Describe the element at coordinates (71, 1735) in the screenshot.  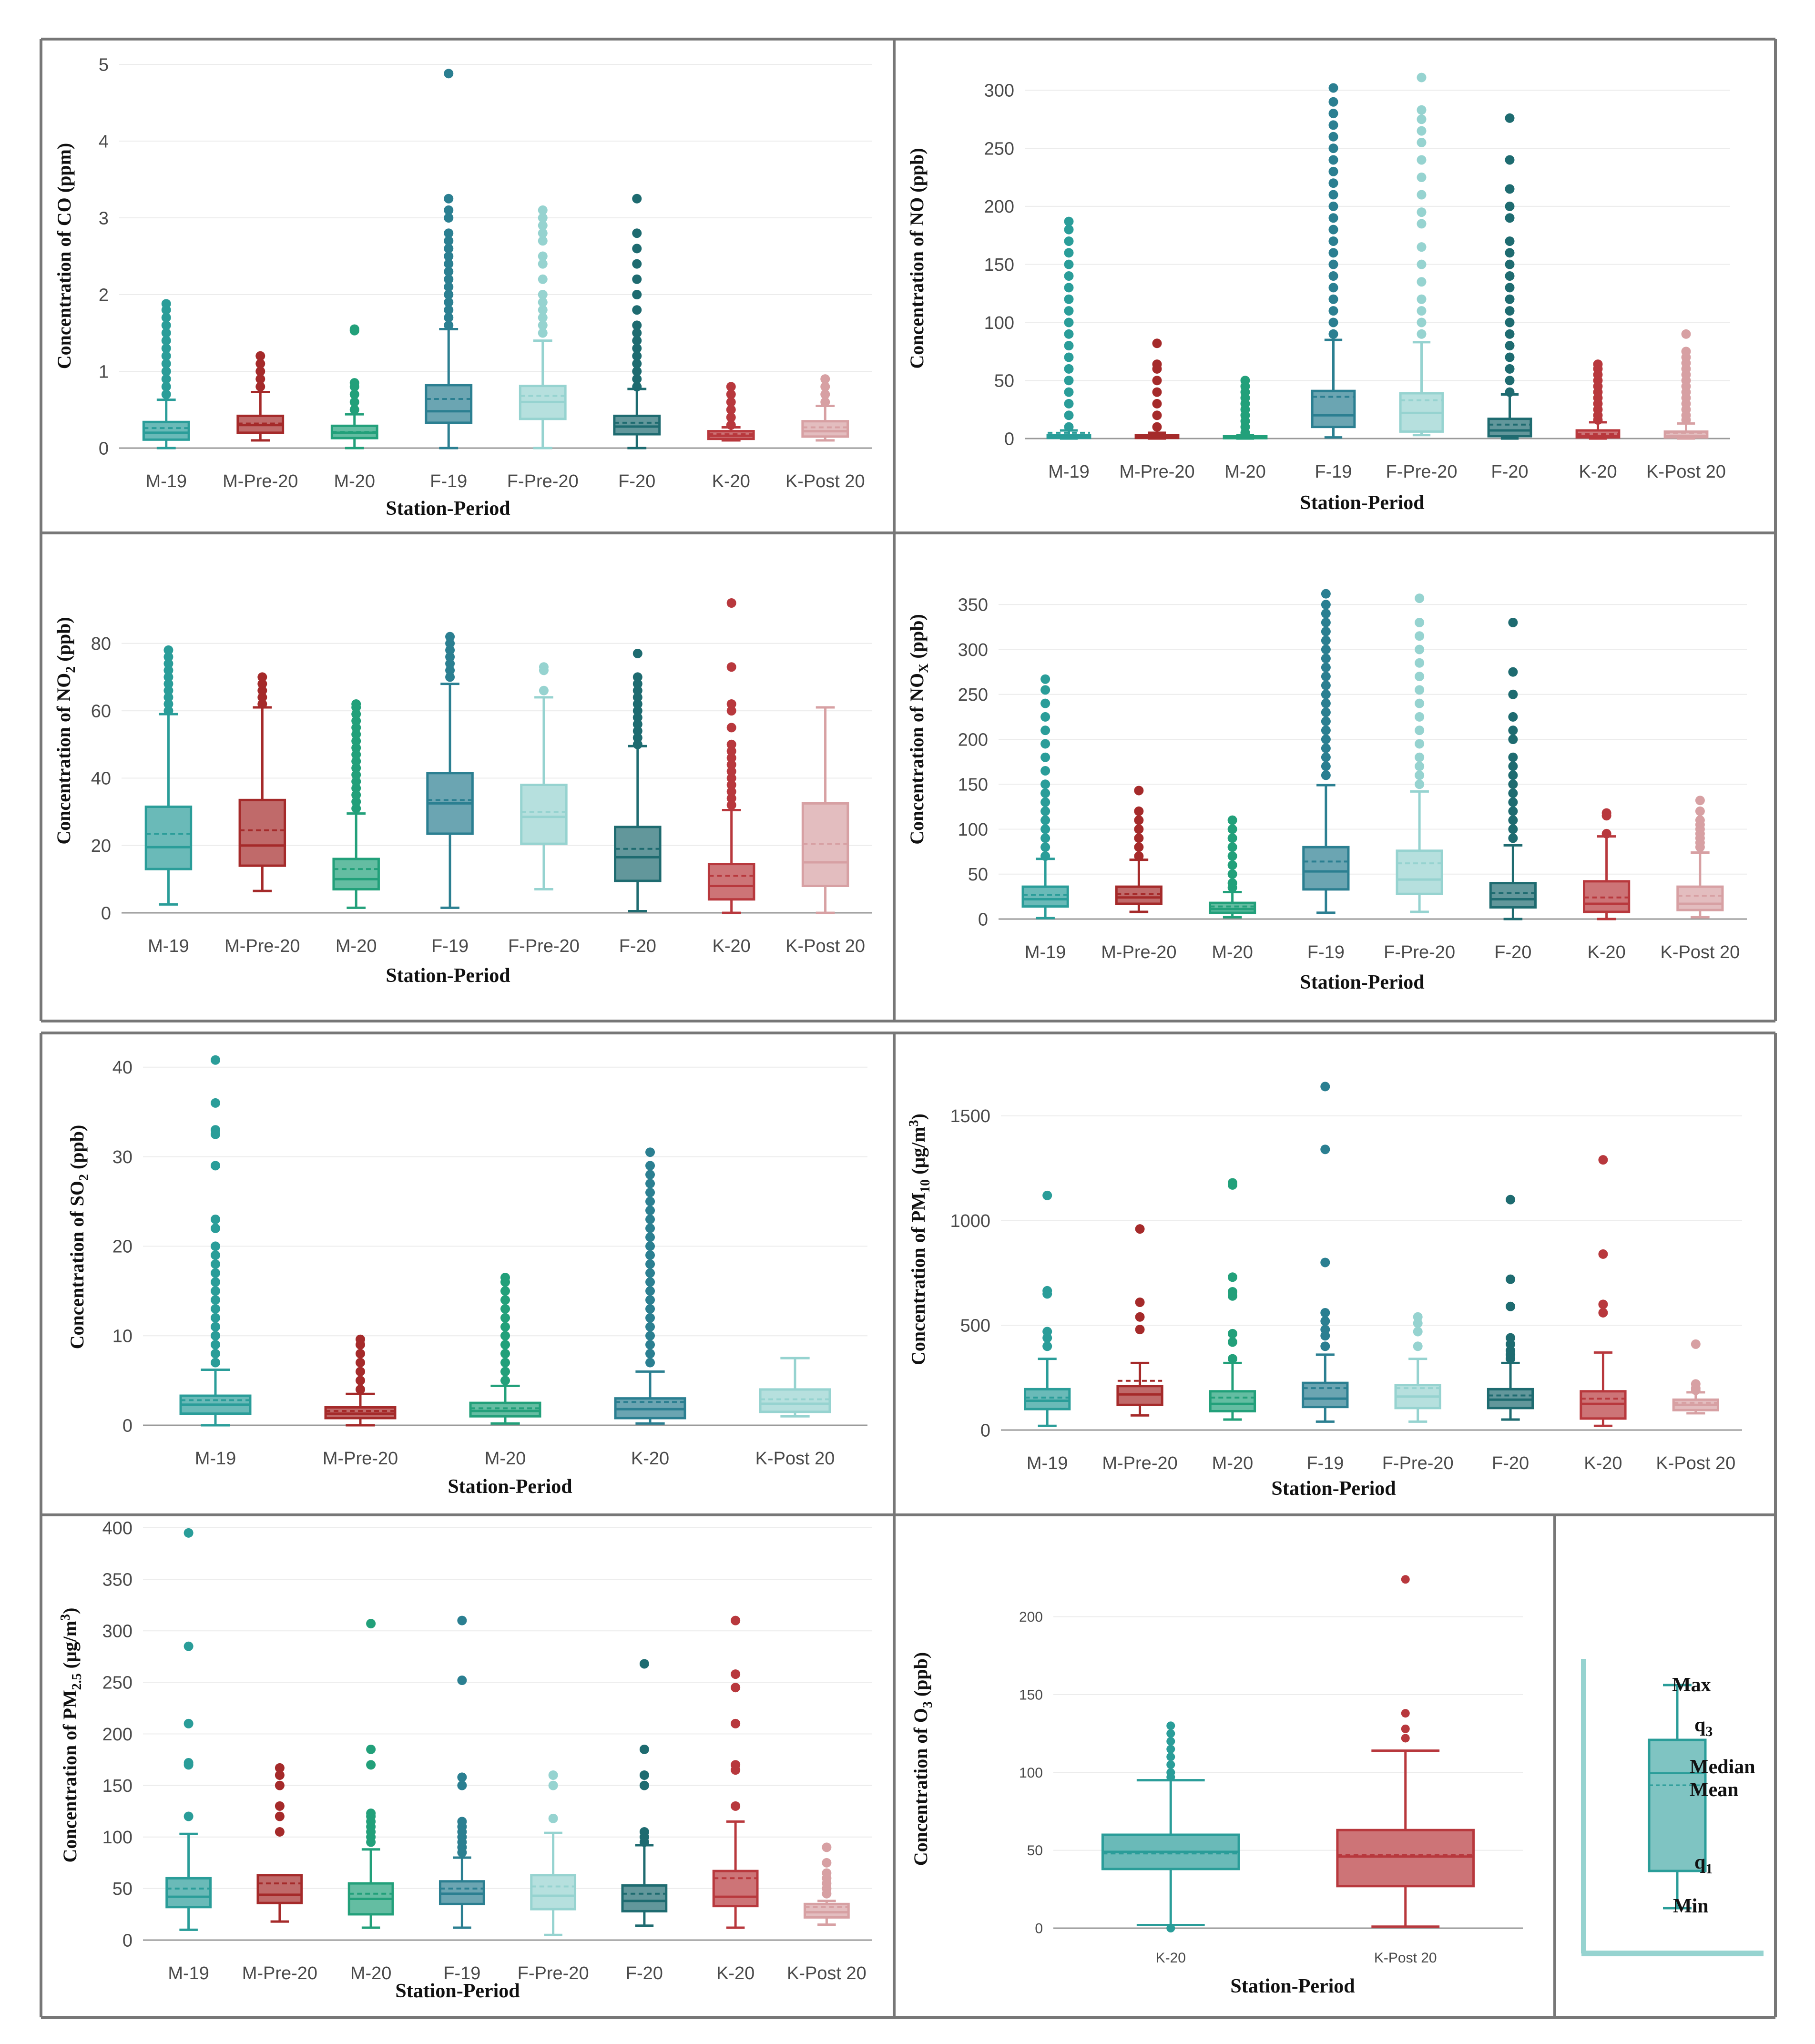
I see `y-axis-label: Concentration of PM2.5 (μg/m3)` at that location.